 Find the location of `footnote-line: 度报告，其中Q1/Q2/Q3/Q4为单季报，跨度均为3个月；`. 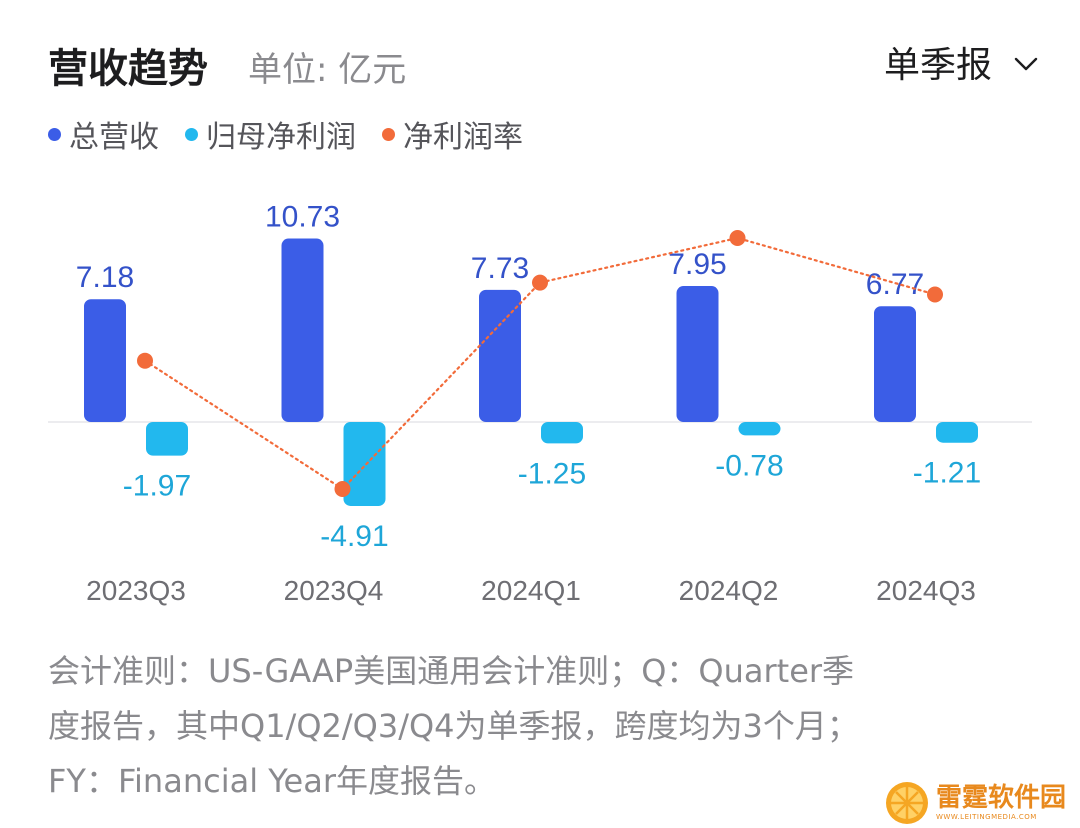

footnote-line: 度报告，其中Q1/Q2/Q3/Q4为单季报，跨度均为3个月； is located at coordinates (453, 726).